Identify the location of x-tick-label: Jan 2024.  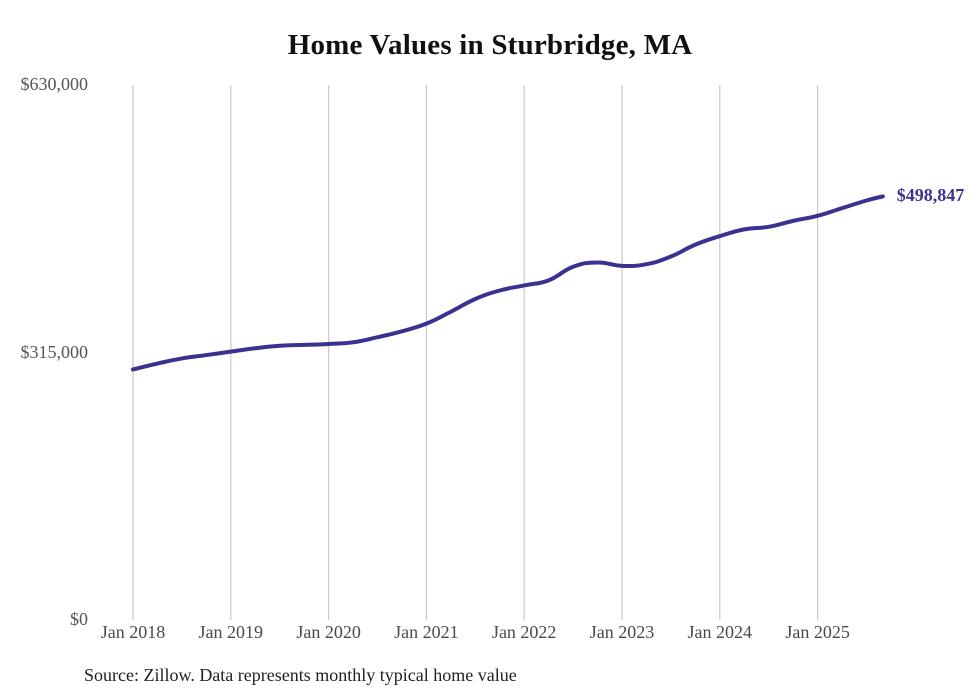
(720, 632).